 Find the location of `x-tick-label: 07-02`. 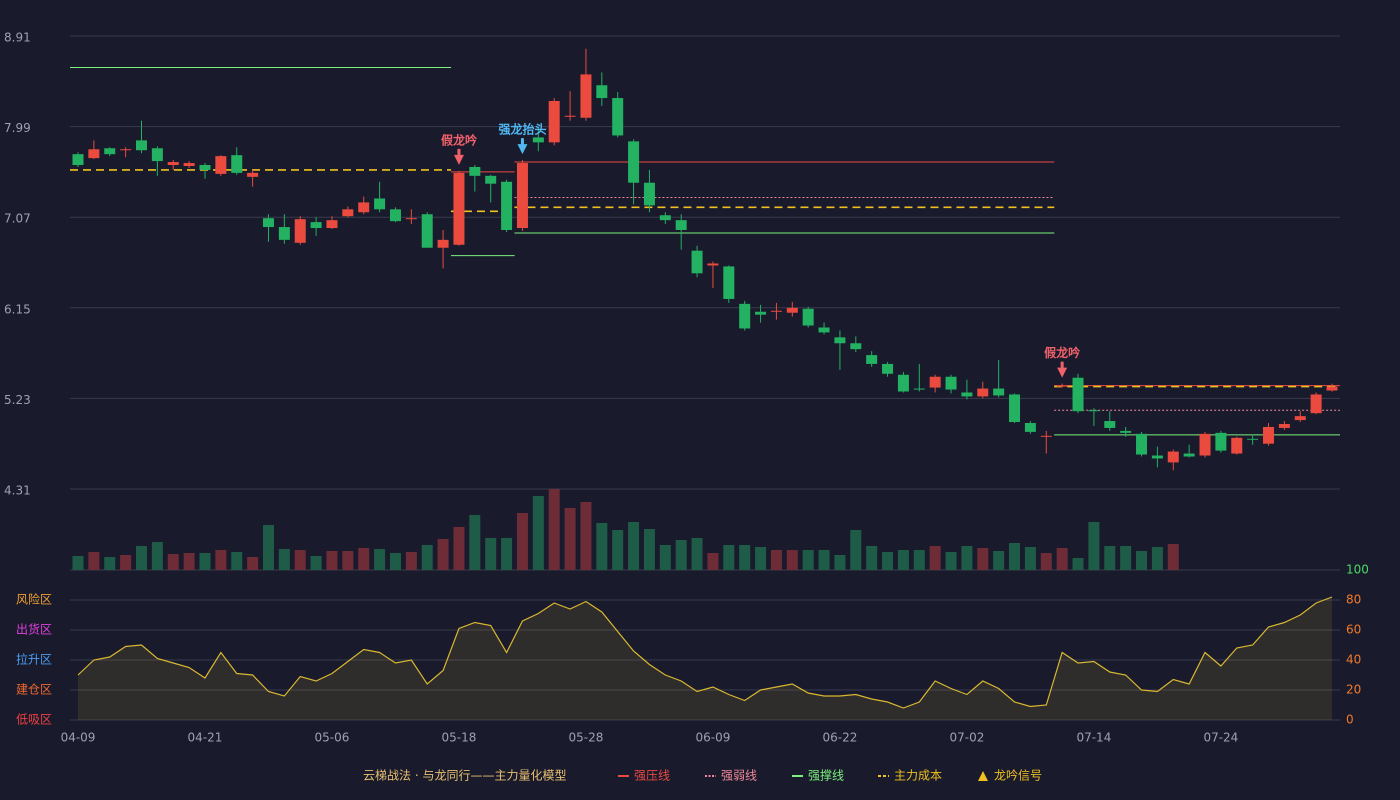

x-tick-label: 07-02 is located at coordinates (966, 738).